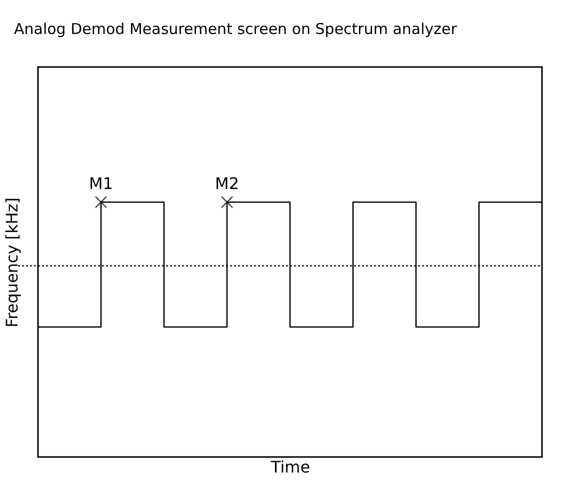 This screenshot has width=568, height=502. What do you see at coordinates (290, 467) in the screenshot?
I see `x-axis-title: Time` at bounding box center [290, 467].